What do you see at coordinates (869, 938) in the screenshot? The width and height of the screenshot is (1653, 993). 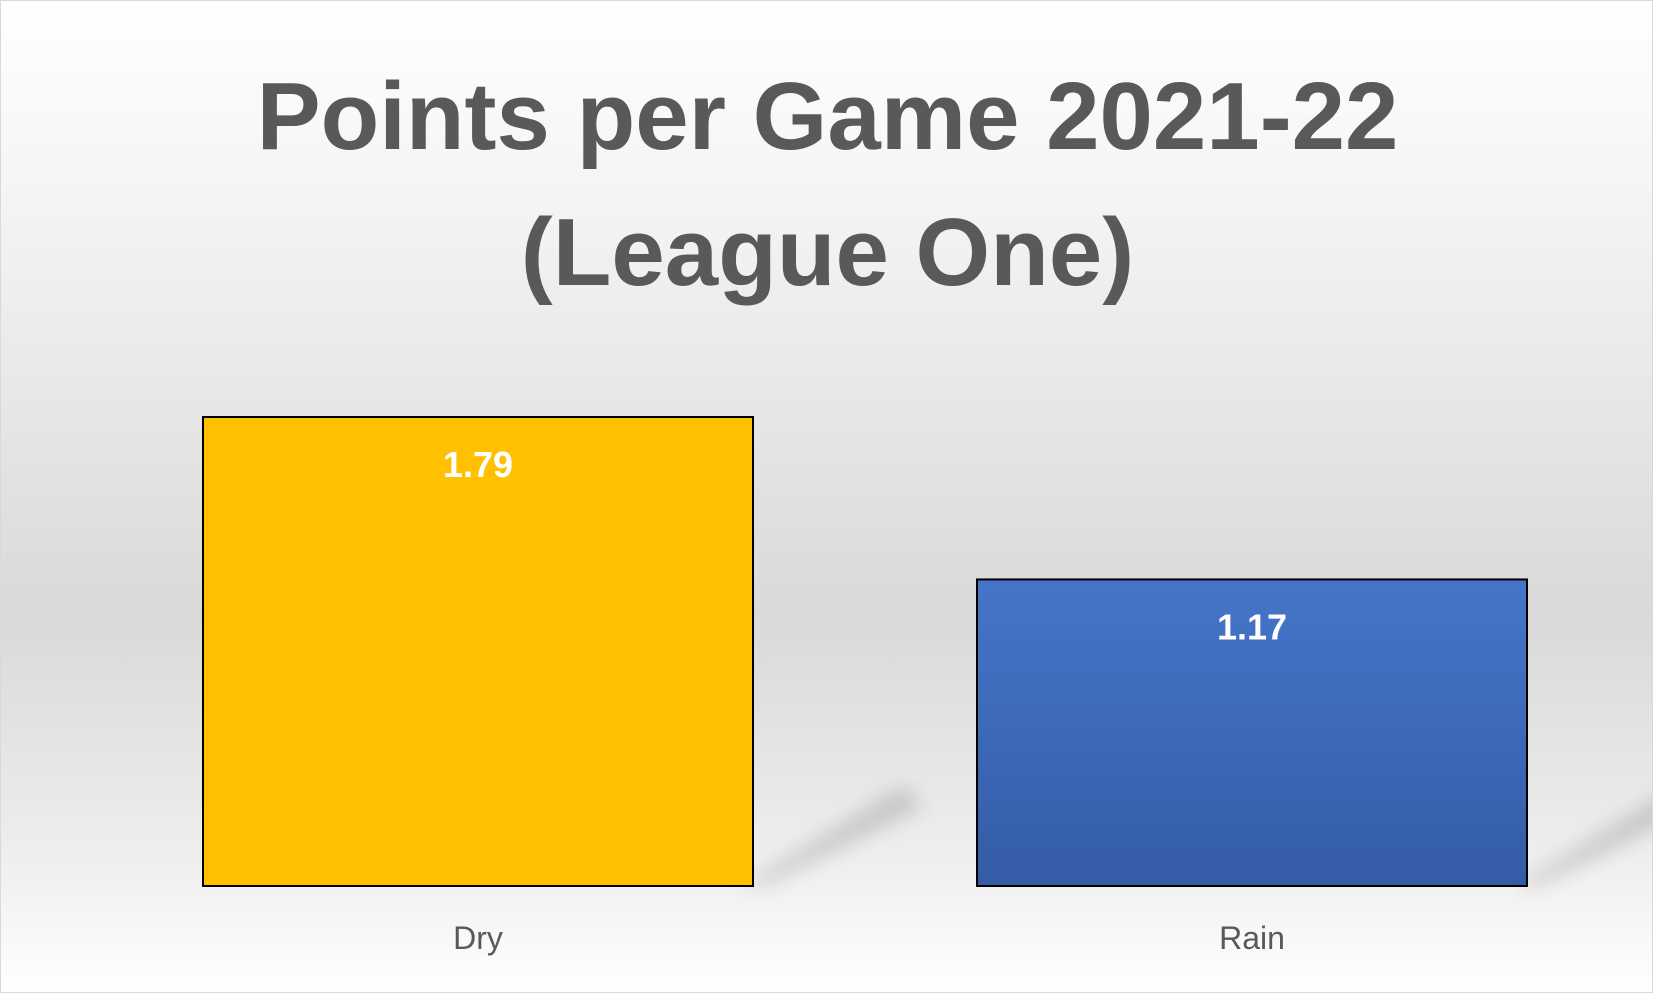 I see `category-labels: Dry Rain` at bounding box center [869, 938].